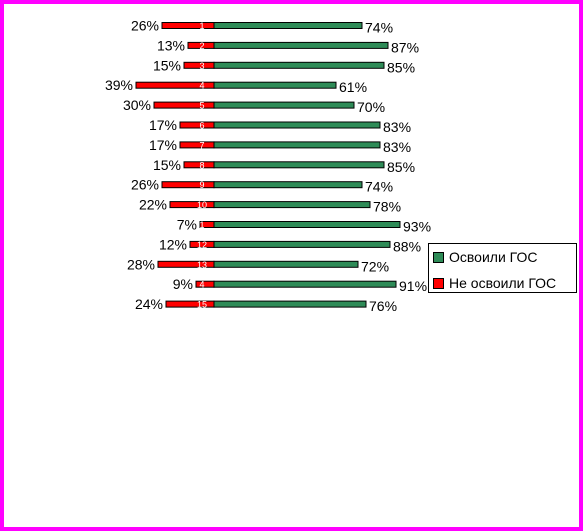 The height and width of the screenshot is (531, 583). Describe the element at coordinates (187, 225) in the screenshot. I see `data-label-not-mastered: 7%` at that location.